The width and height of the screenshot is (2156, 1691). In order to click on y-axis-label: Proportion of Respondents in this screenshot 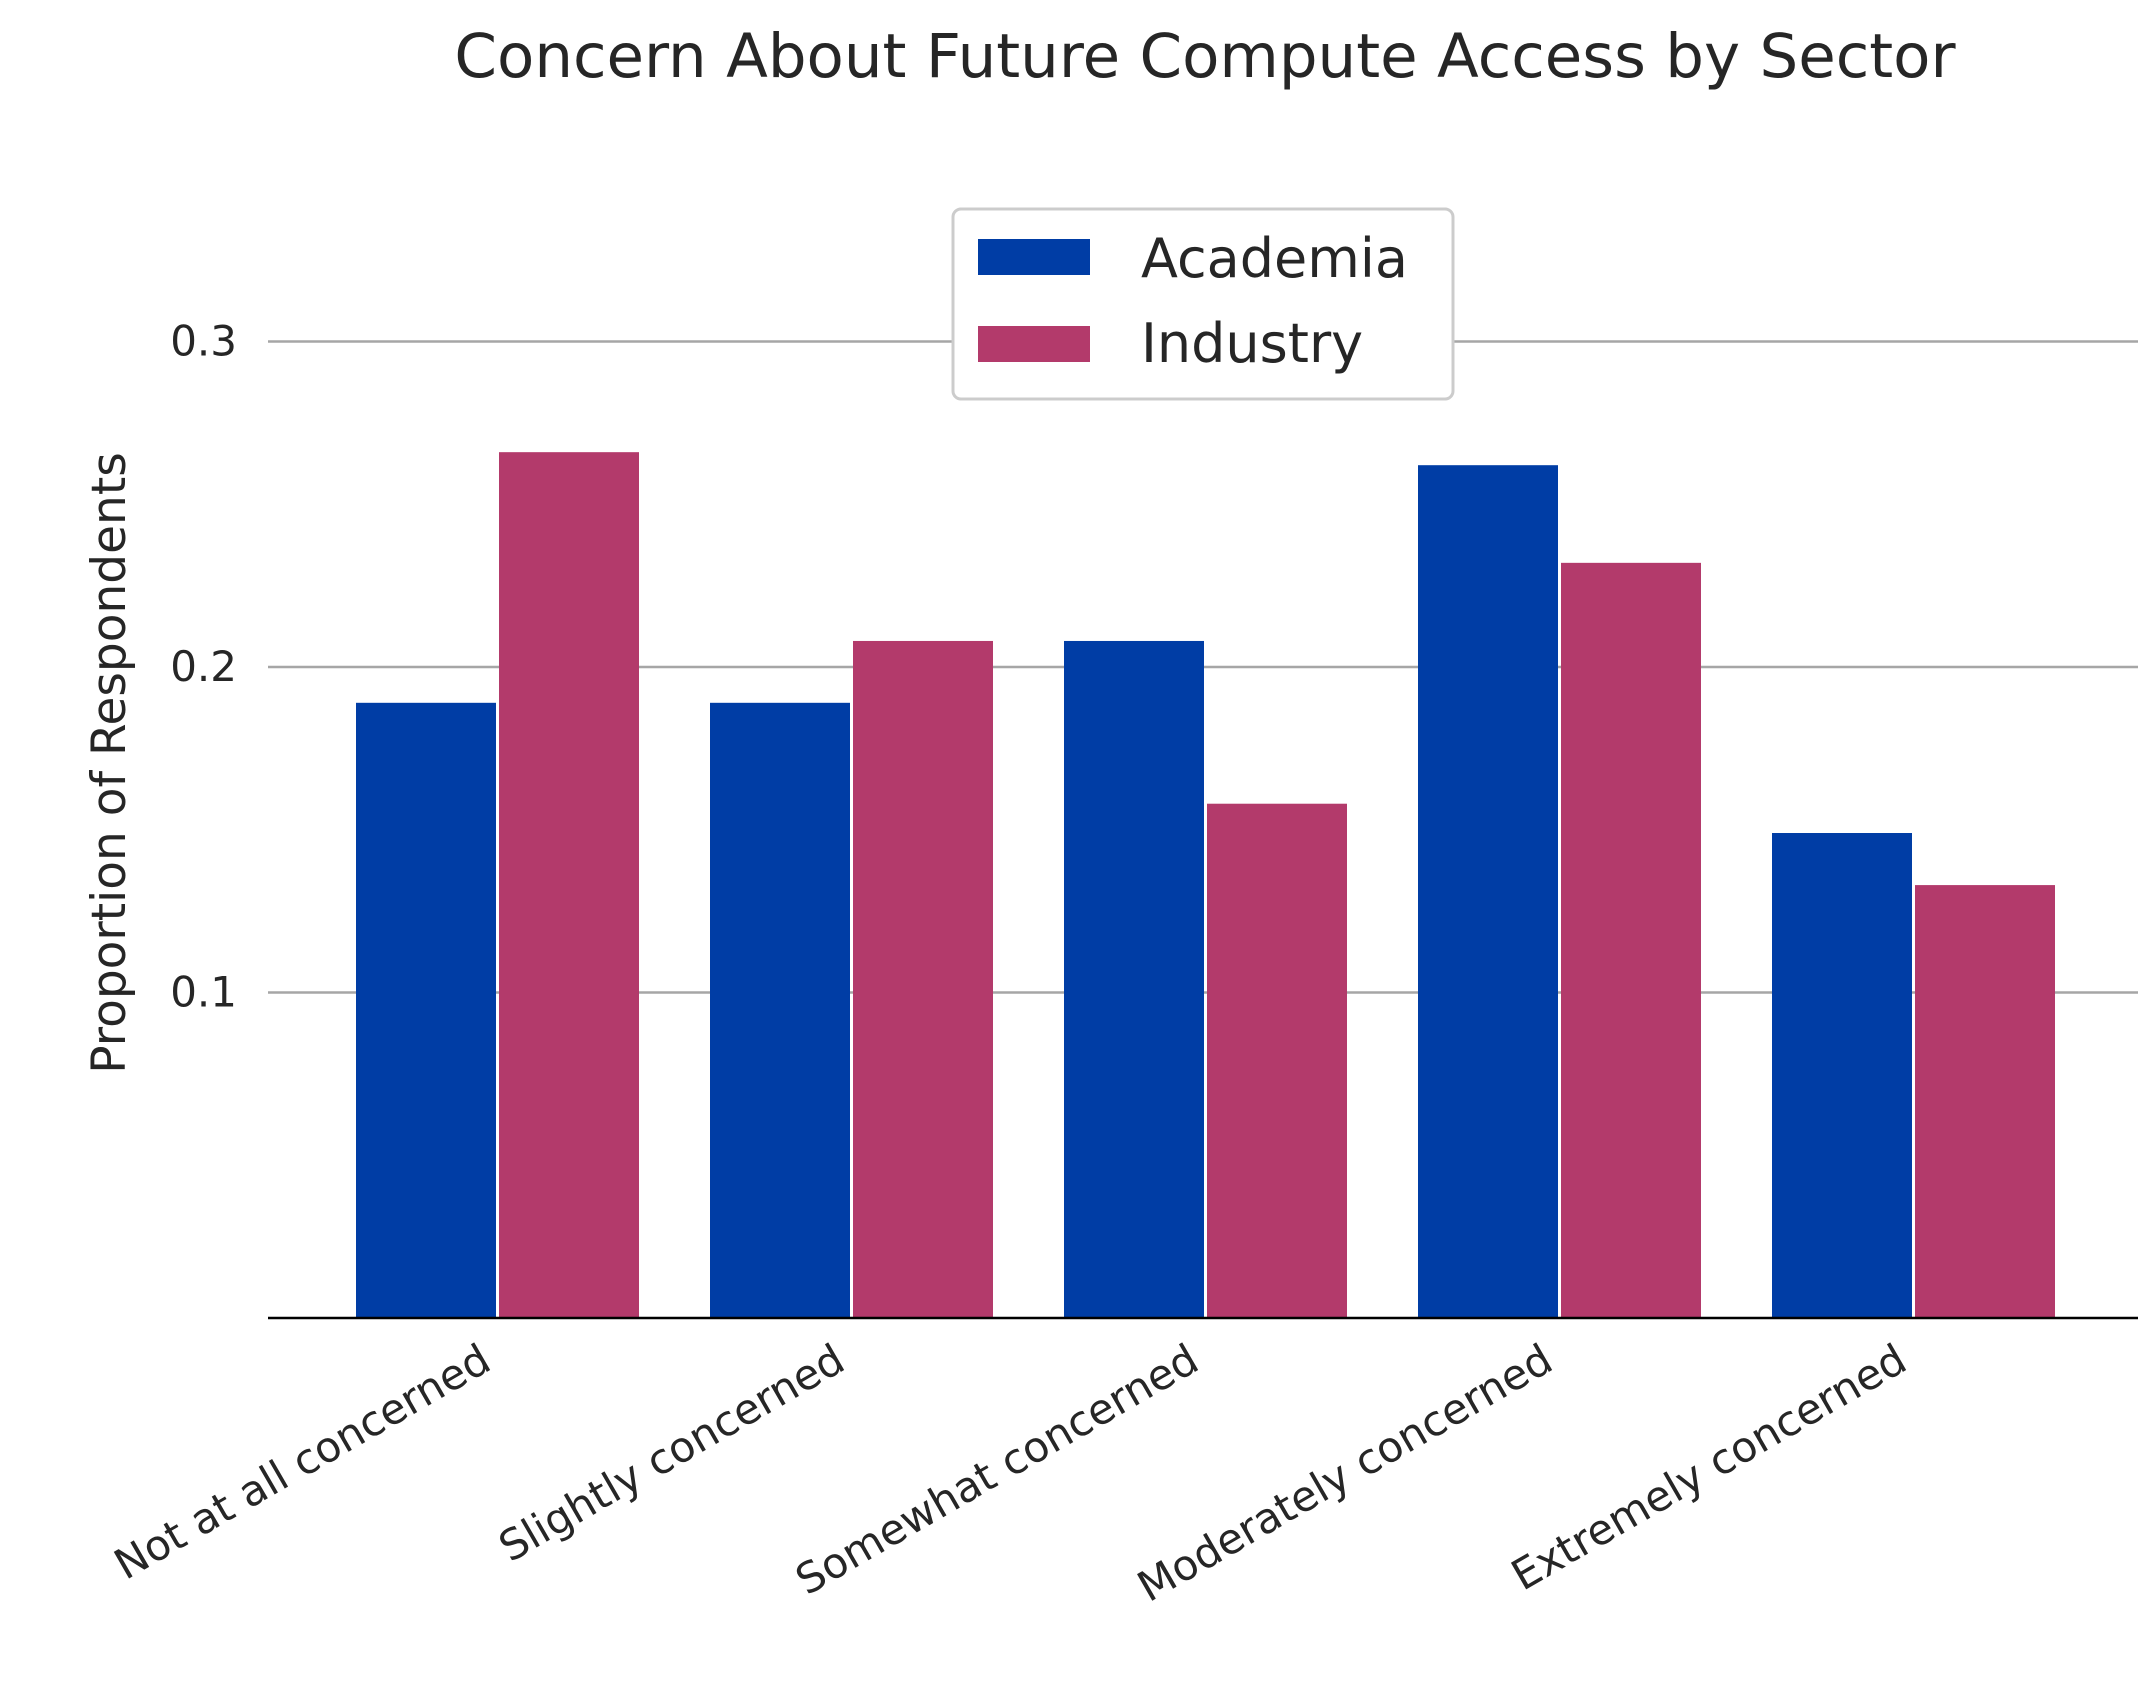, I will do `click(109, 762)`.